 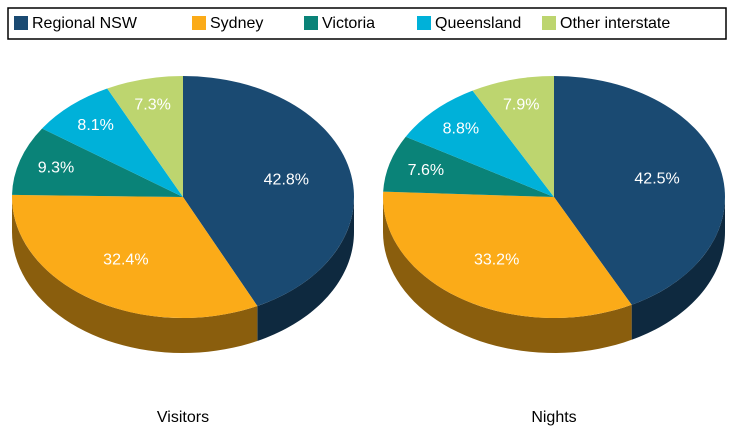 What do you see at coordinates (95, 125) in the screenshot?
I see `data-label: 8.1%` at bounding box center [95, 125].